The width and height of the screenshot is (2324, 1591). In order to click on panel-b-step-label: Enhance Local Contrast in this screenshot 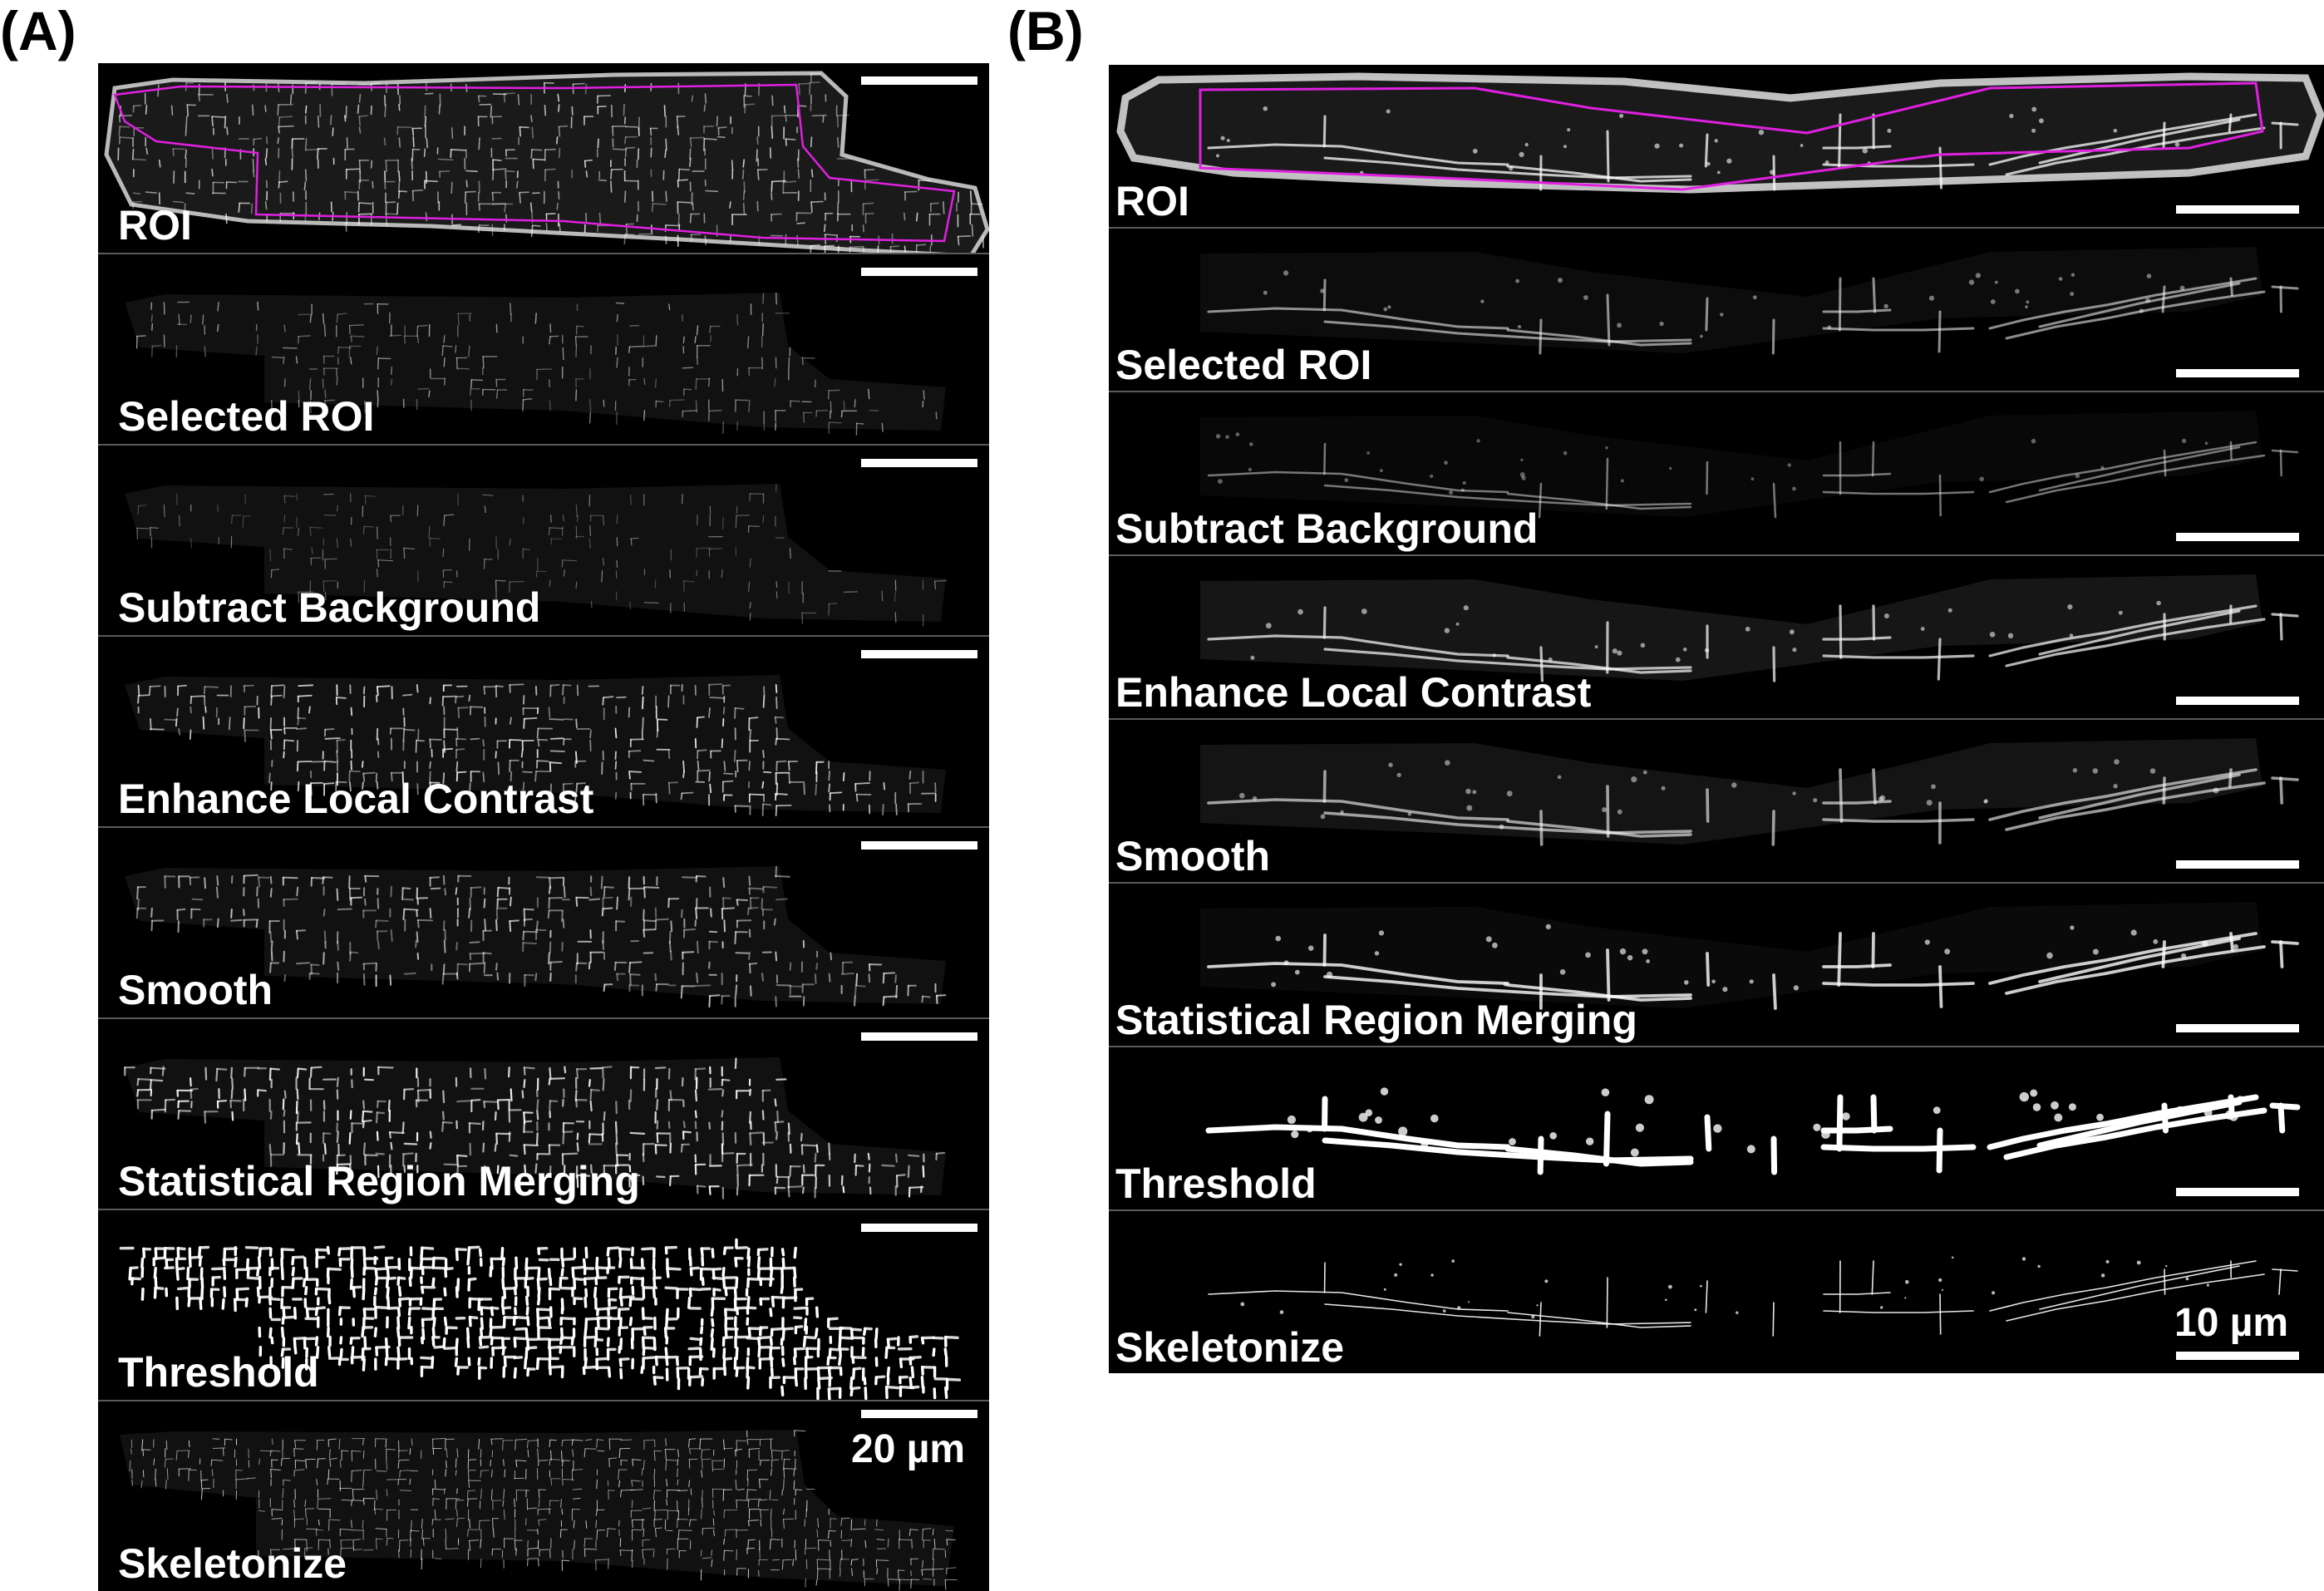, I will do `click(1353, 692)`.